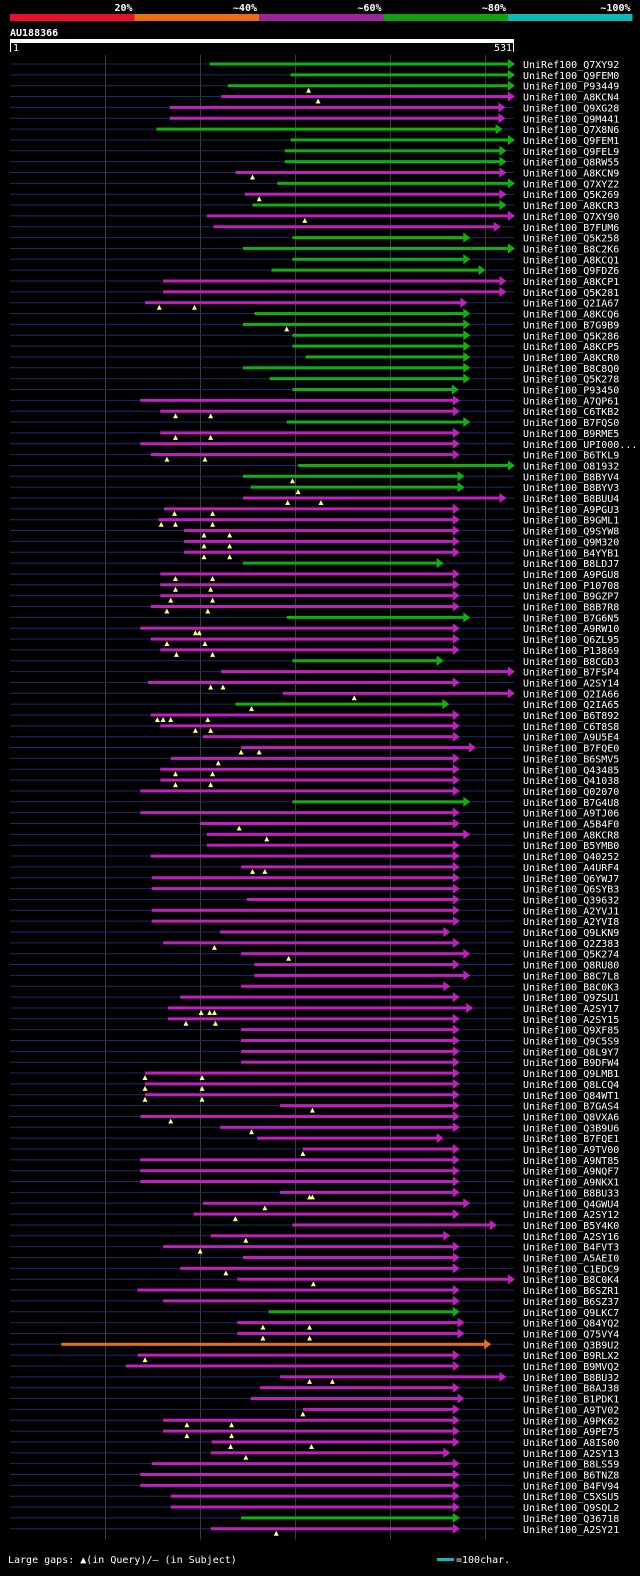 The image size is (640, 1576). What do you see at coordinates (571, 1020) in the screenshot?
I see `hit-label: UniRef100_A2SY15` at bounding box center [571, 1020].